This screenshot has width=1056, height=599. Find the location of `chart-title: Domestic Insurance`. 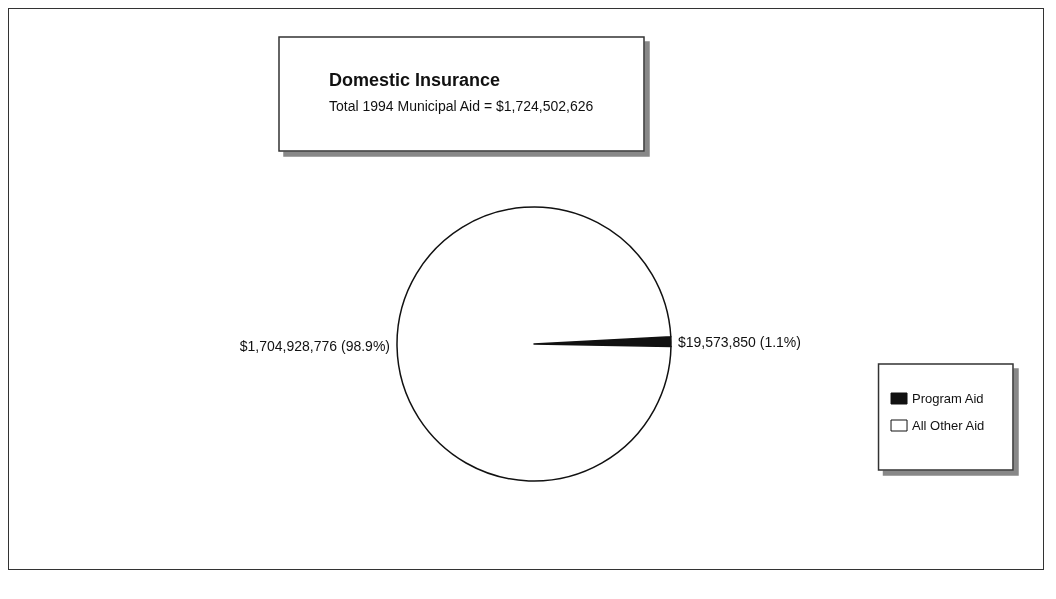

chart-title: Domestic Insurance is located at coordinates (415, 80).